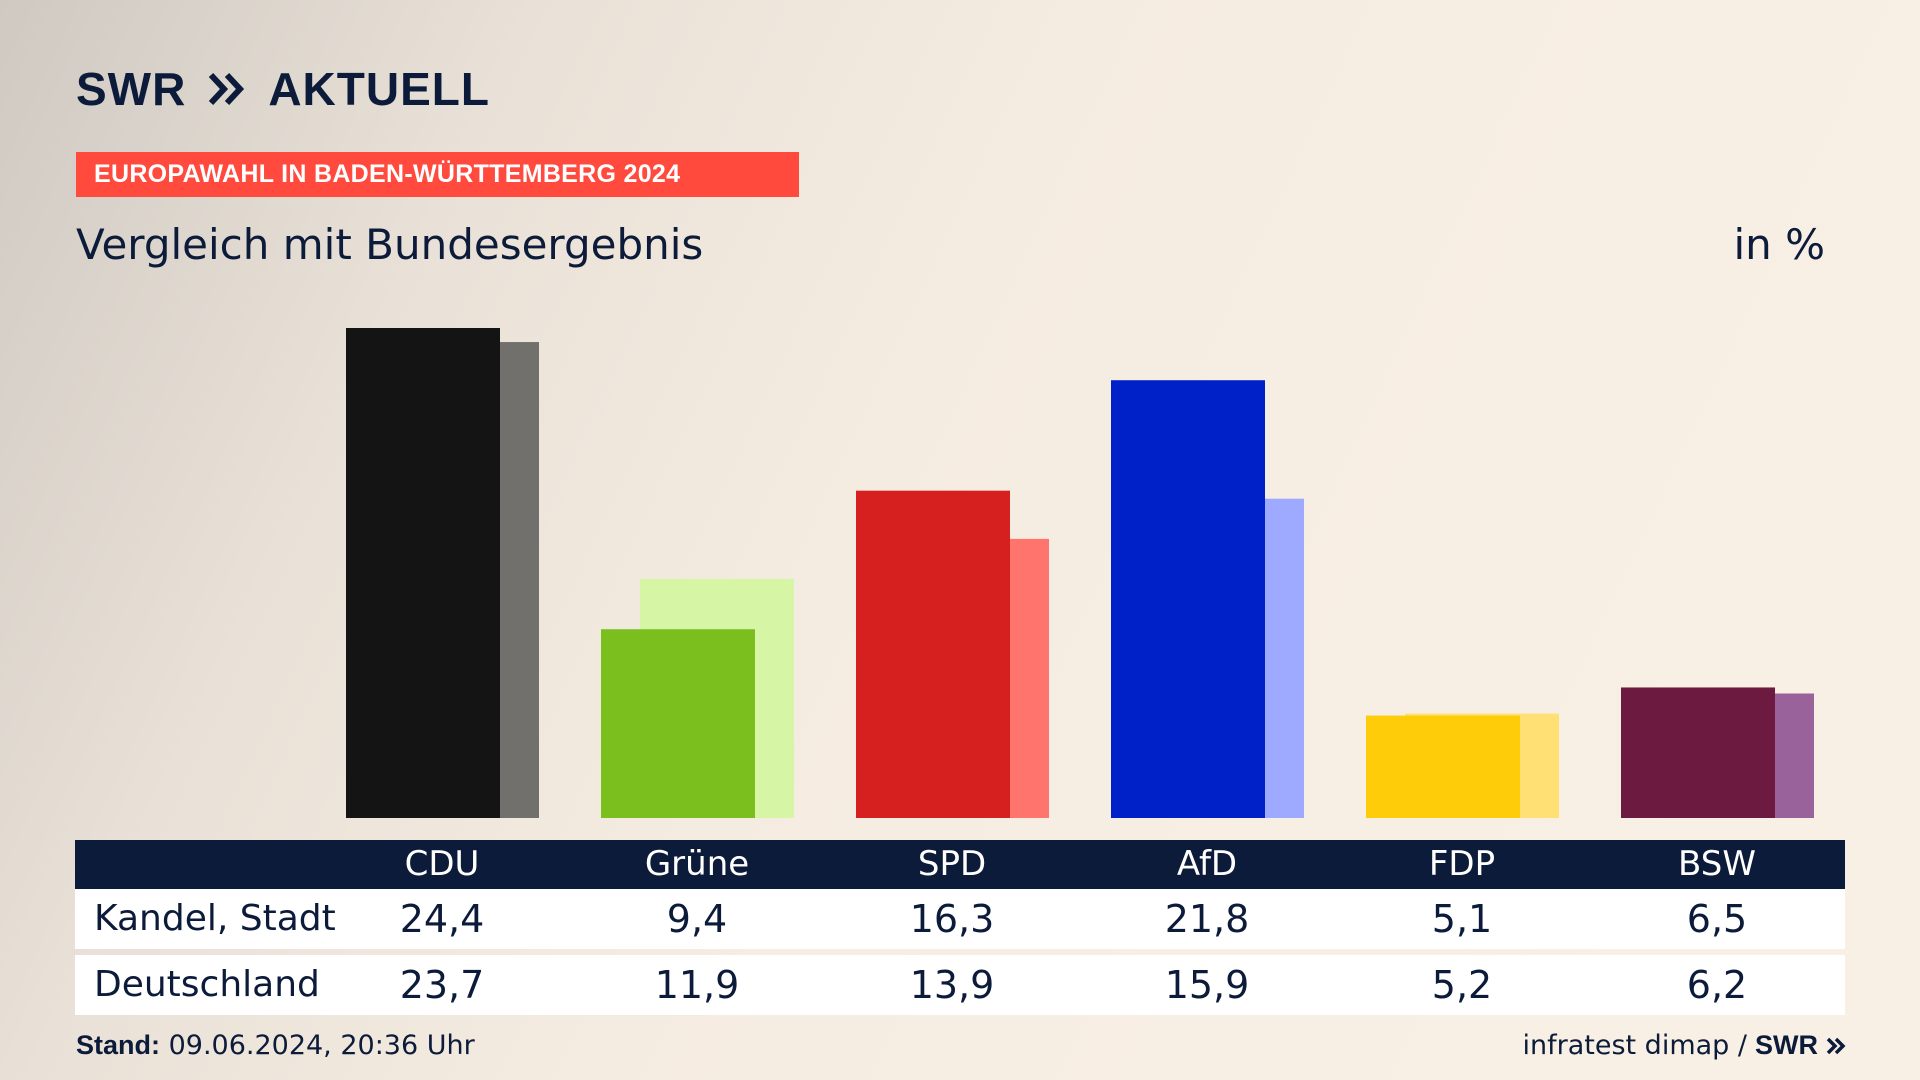  I want to click on chart-subtitle: Vergleich mit Bundesergebnis, so click(390, 244).